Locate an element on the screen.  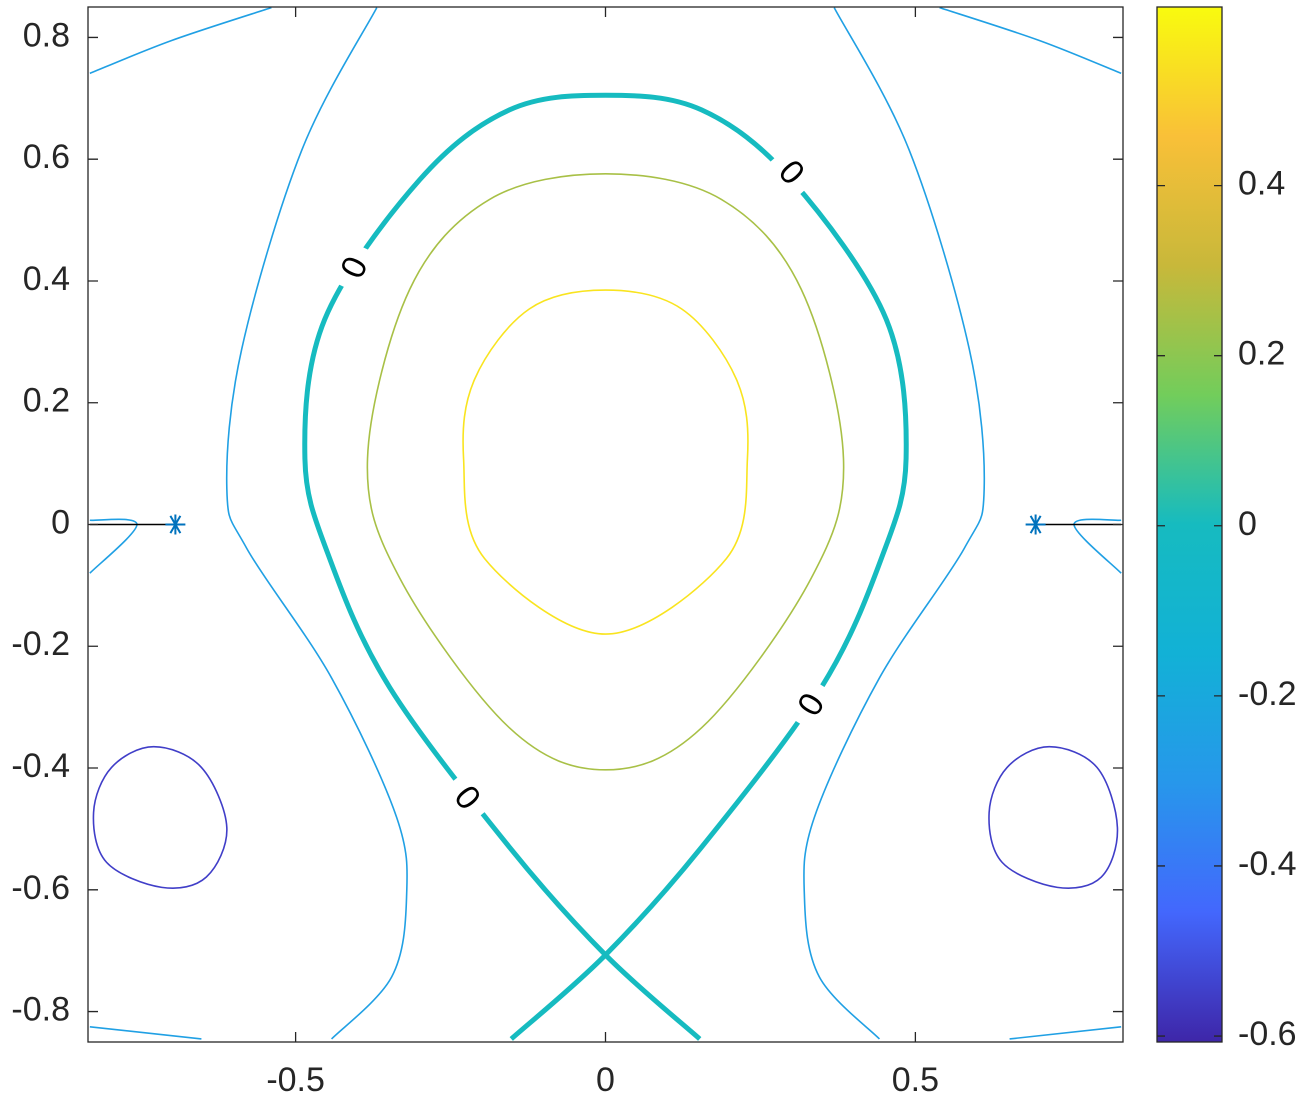
y-tick-label: 0.2 is located at coordinates (46, 401).